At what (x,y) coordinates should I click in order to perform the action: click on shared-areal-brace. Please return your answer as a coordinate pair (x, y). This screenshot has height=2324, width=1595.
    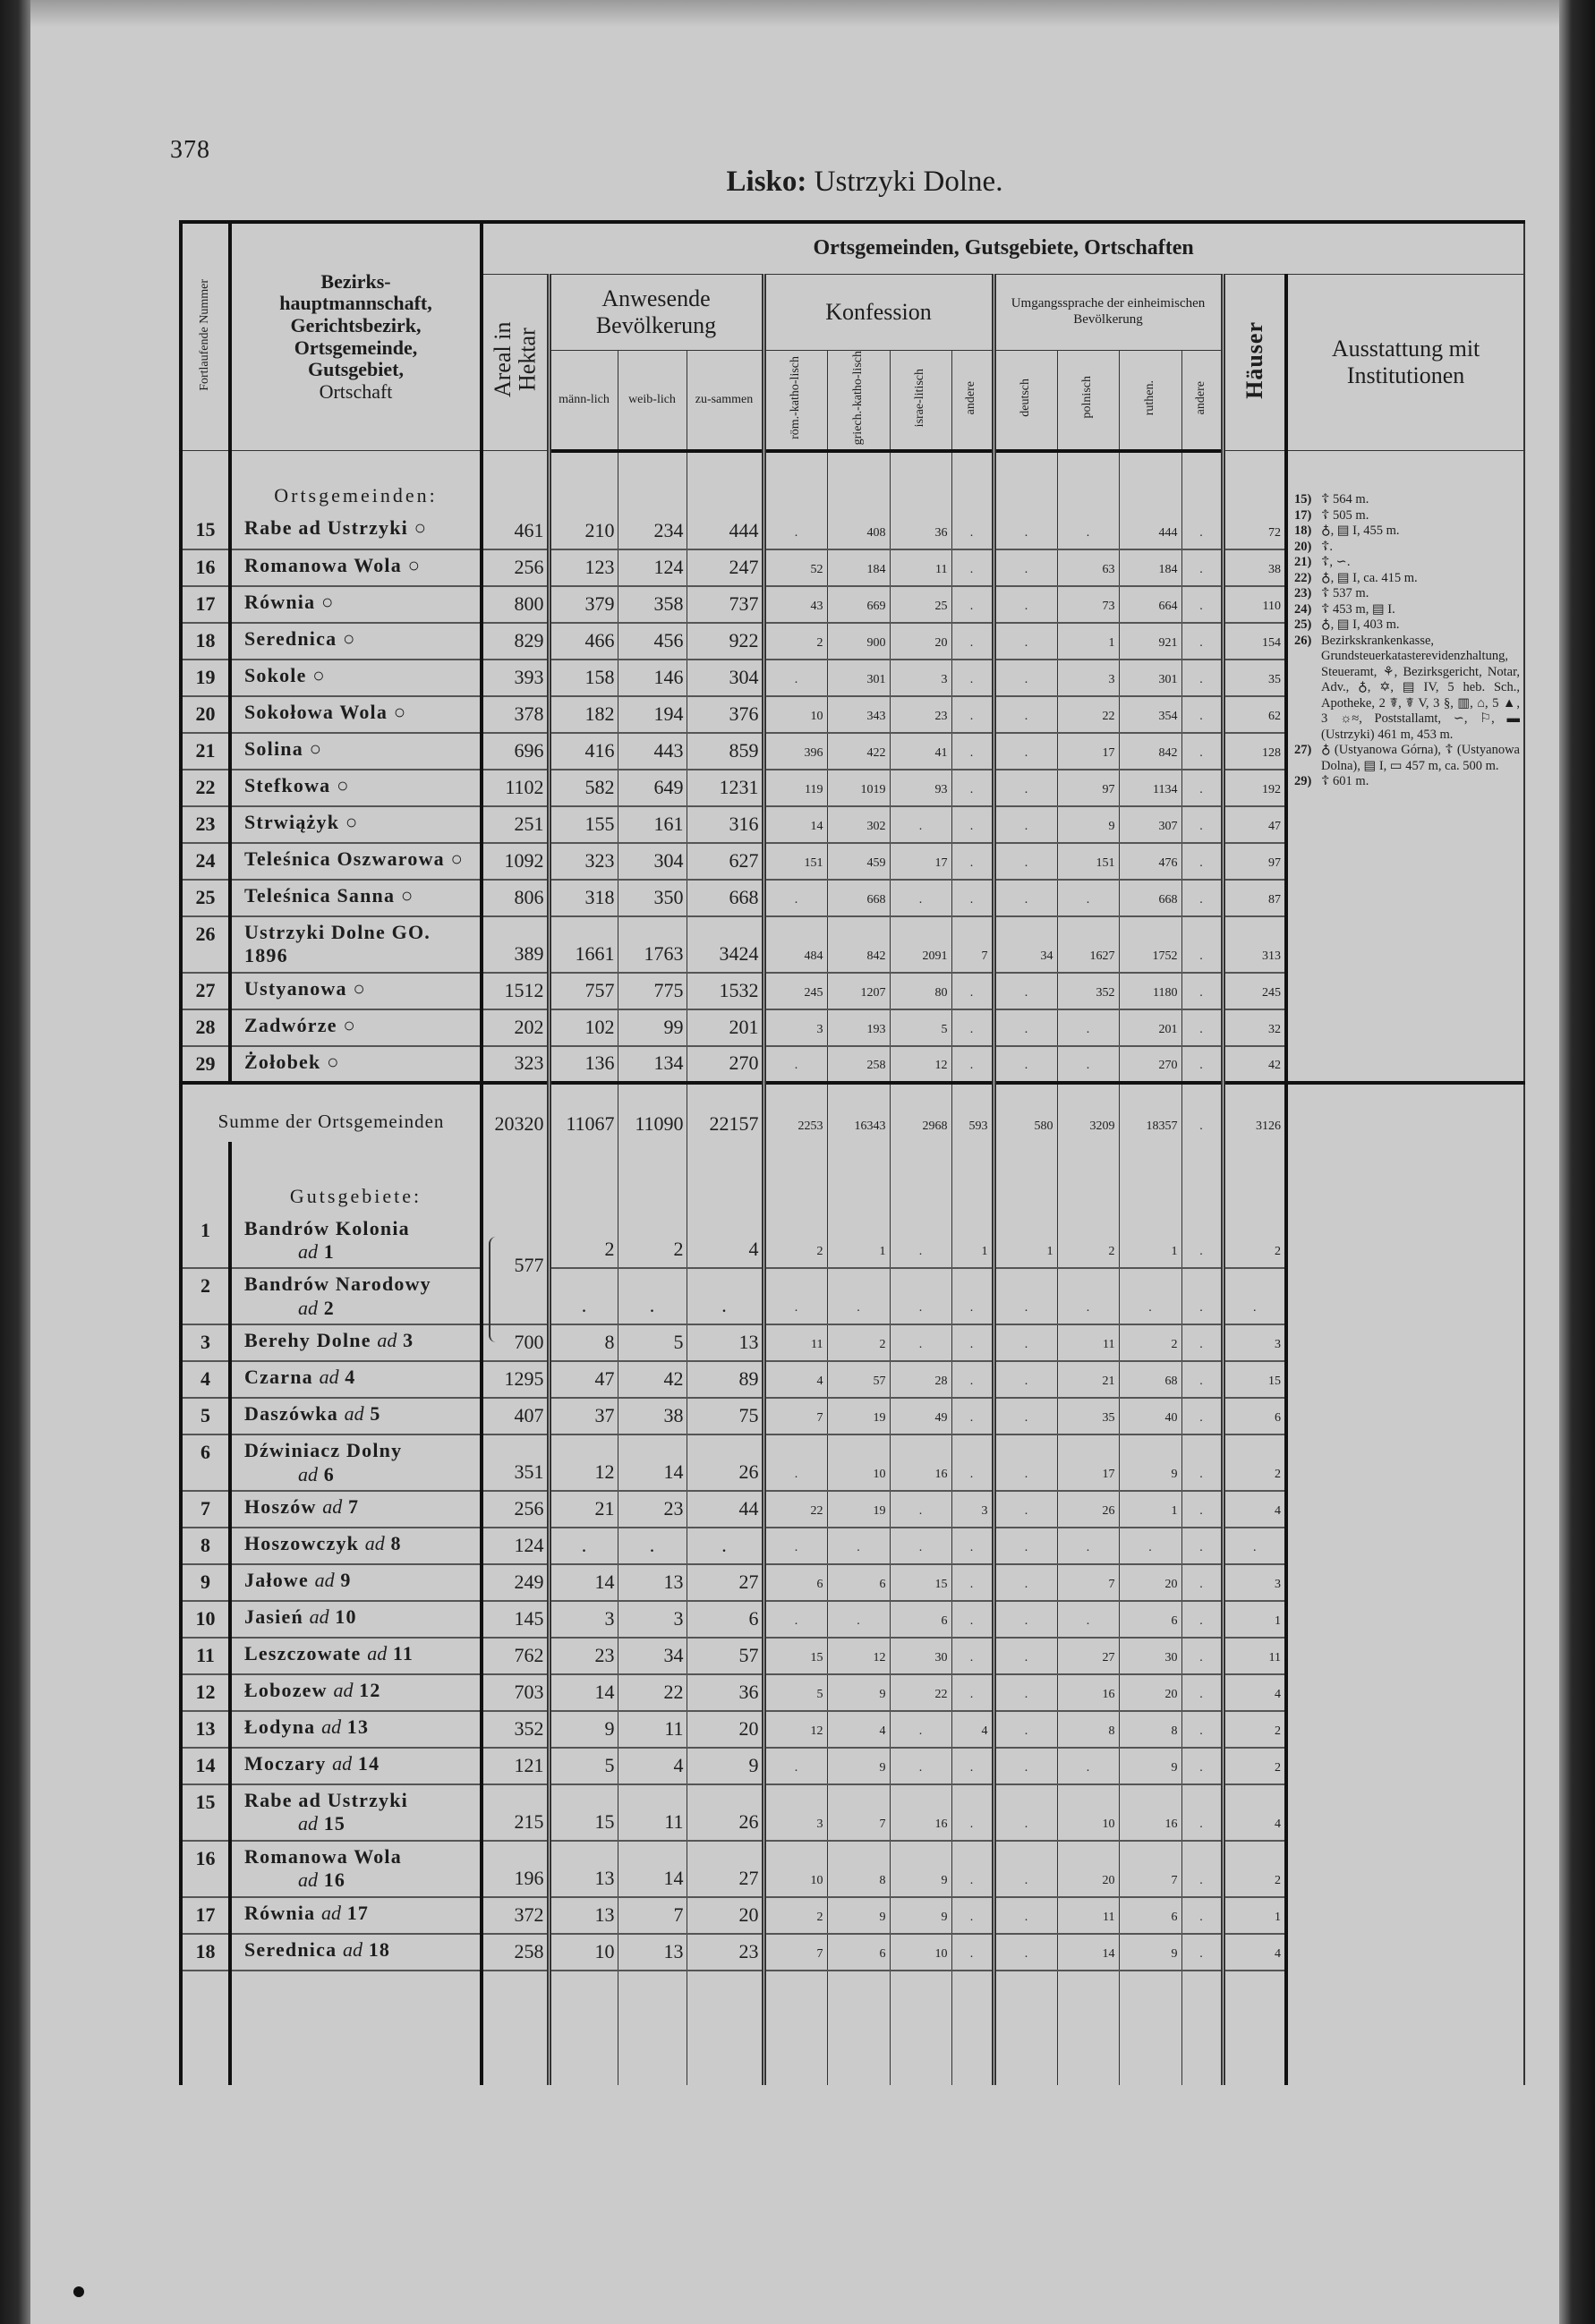
    Looking at the image, I should click on (493, 1289).